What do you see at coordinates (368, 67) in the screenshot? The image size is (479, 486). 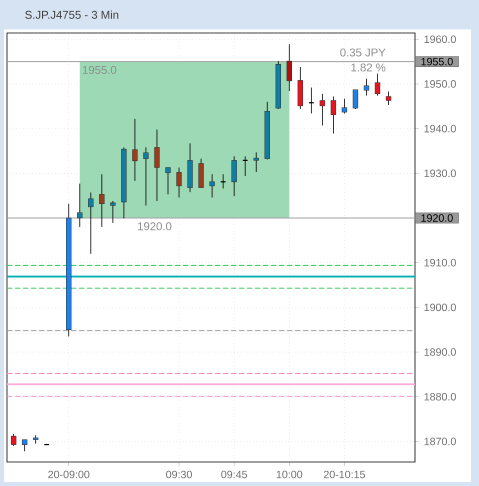 I see `annotation: 1.82 %` at bounding box center [368, 67].